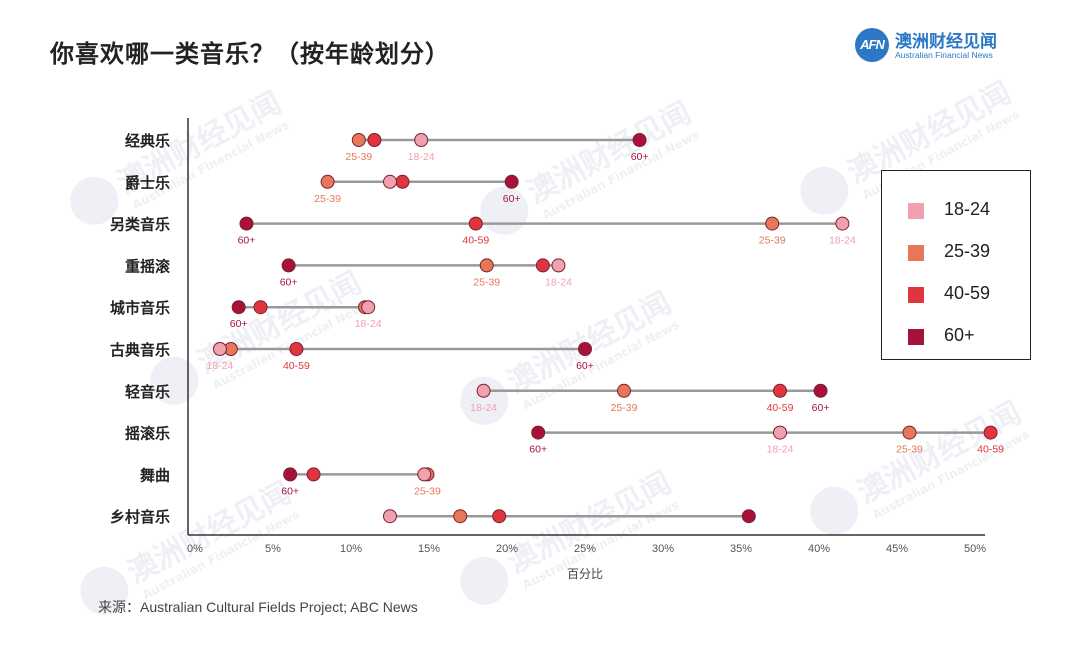 This screenshot has width=1080, height=665. I want to click on category-label: 经典乐, so click(147, 141).